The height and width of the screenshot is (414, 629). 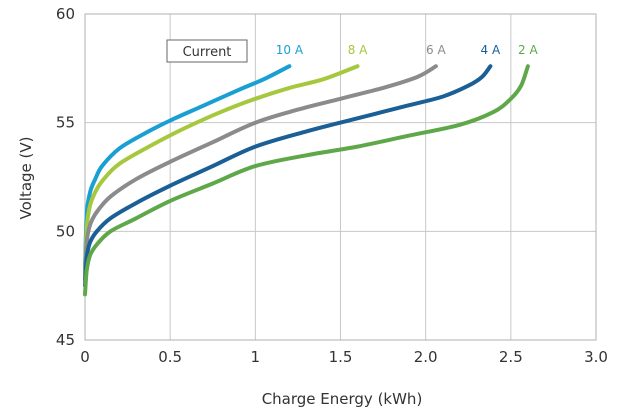 I want to click on x-tick-label: 0.5, so click(x=170, y=357).